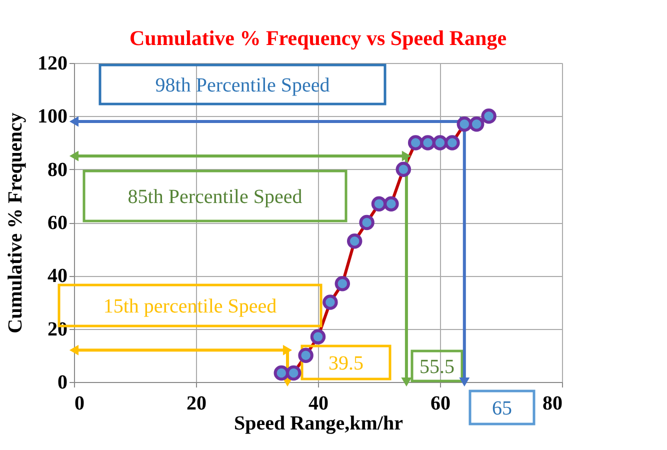 The image size is (667, 450). What do you see at coordinates (79, 403) in the screenshot?
I see `x-tick-label: 0` at bounding box center [79, 403].